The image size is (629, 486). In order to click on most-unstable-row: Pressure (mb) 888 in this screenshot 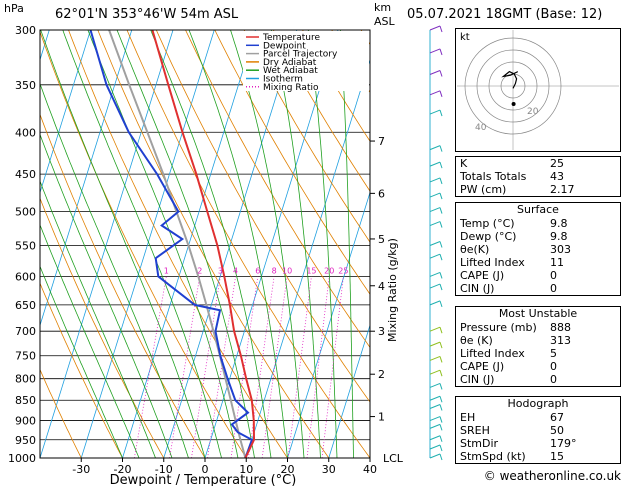, I will do `click(538, 327)`.